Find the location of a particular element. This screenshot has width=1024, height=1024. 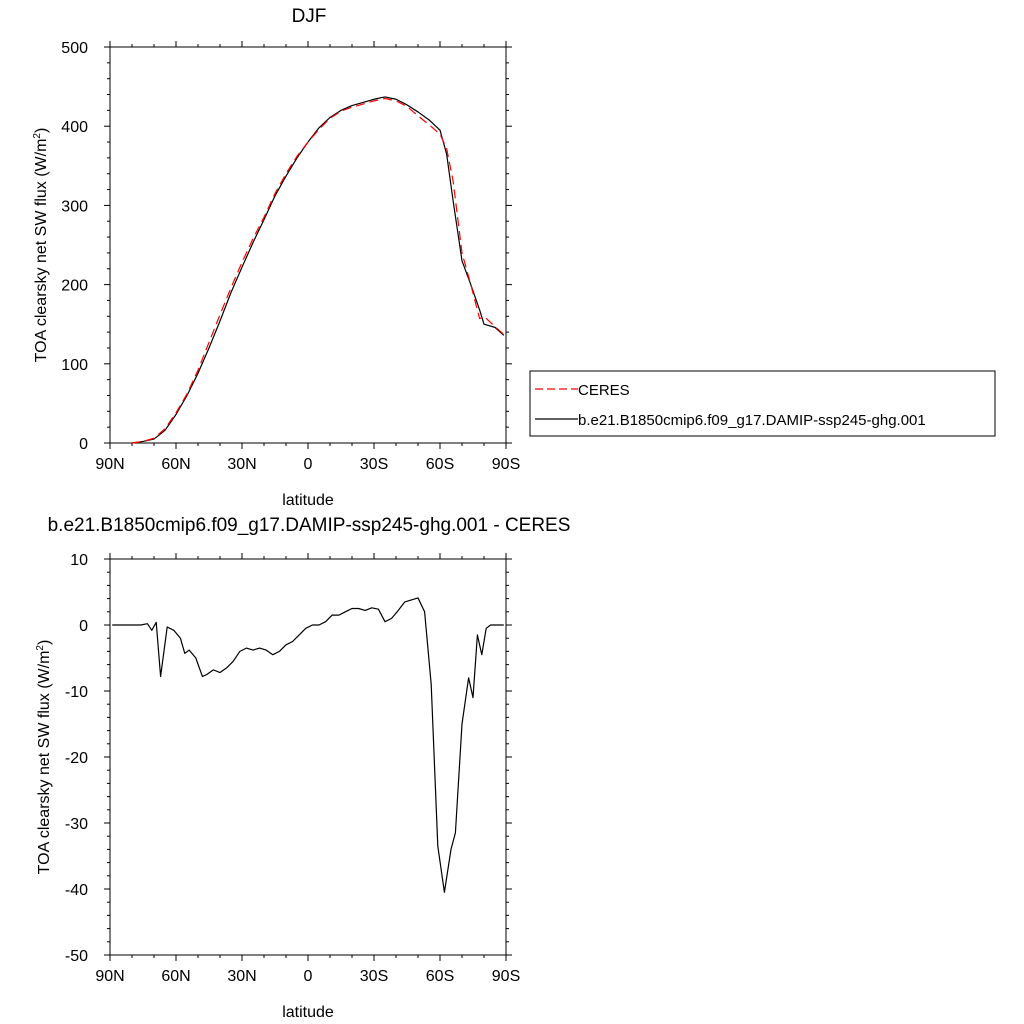

bottom-y-tick-label: -40 is located at coordinates (76, 890).